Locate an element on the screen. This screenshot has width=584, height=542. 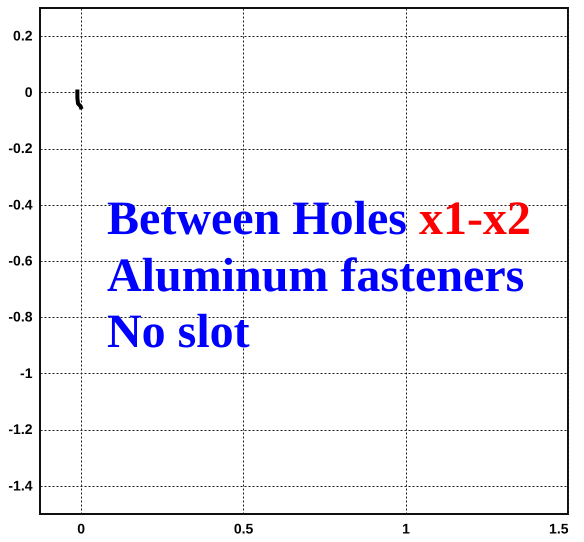
y-tick-label: -0.4 is located at coordinates (20, 204).